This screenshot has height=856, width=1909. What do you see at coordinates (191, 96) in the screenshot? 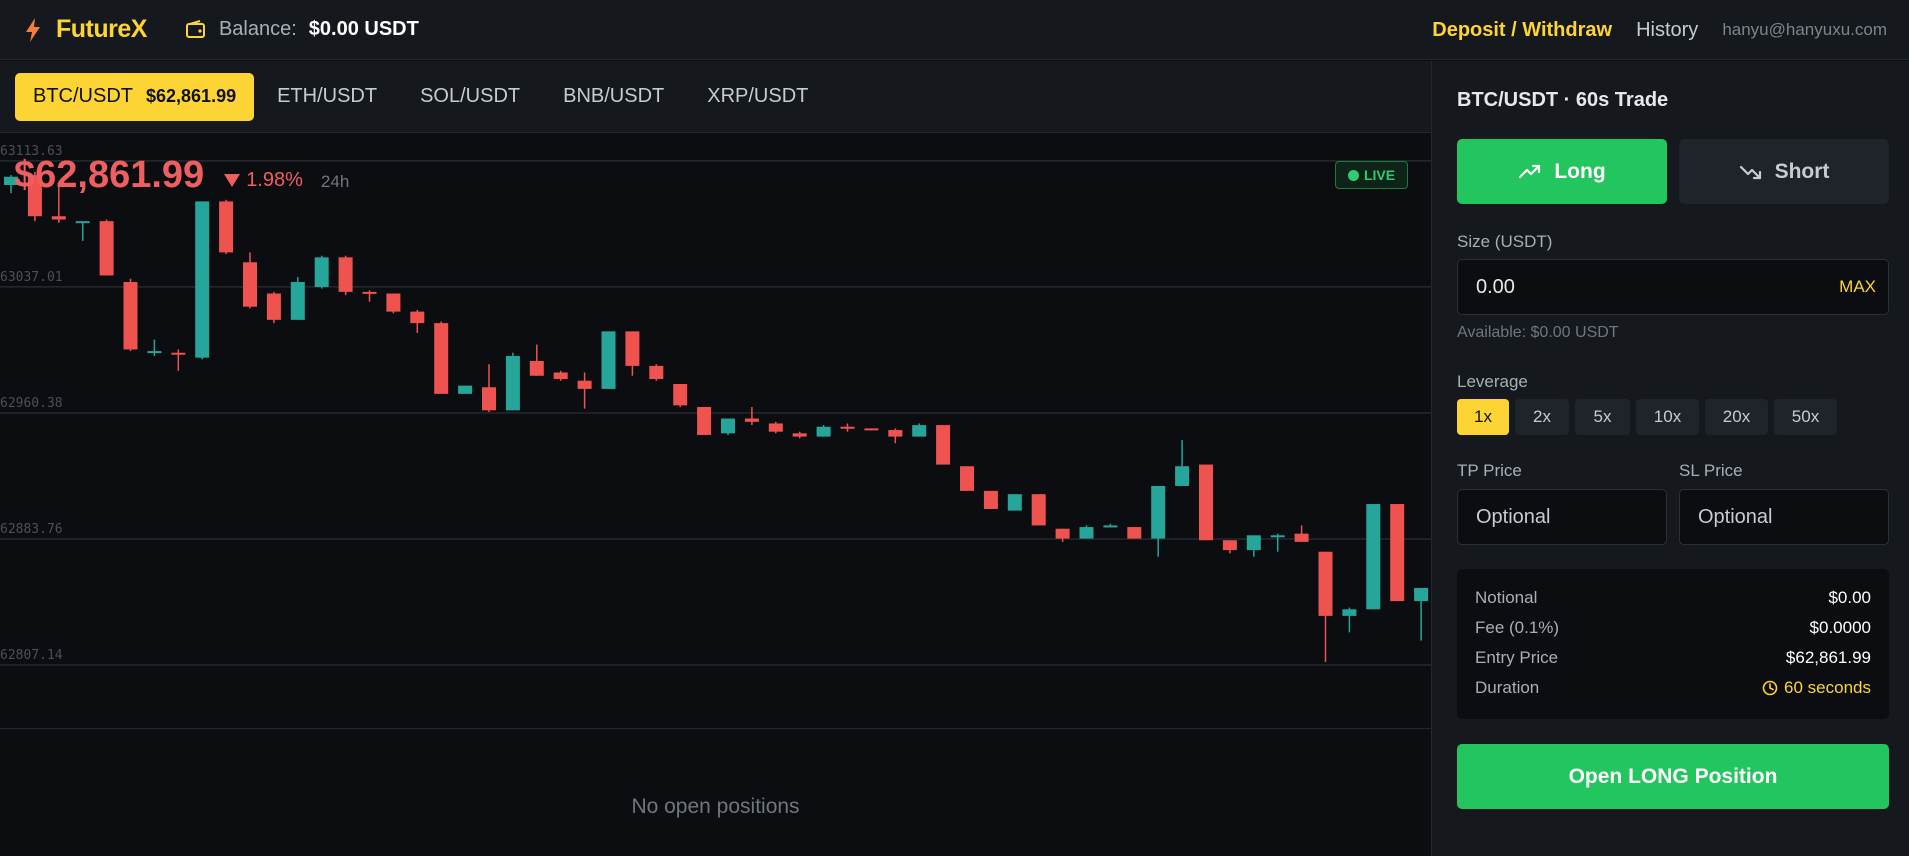
I see `tab-price: $62,861.99` at bounding box center [191, 96].